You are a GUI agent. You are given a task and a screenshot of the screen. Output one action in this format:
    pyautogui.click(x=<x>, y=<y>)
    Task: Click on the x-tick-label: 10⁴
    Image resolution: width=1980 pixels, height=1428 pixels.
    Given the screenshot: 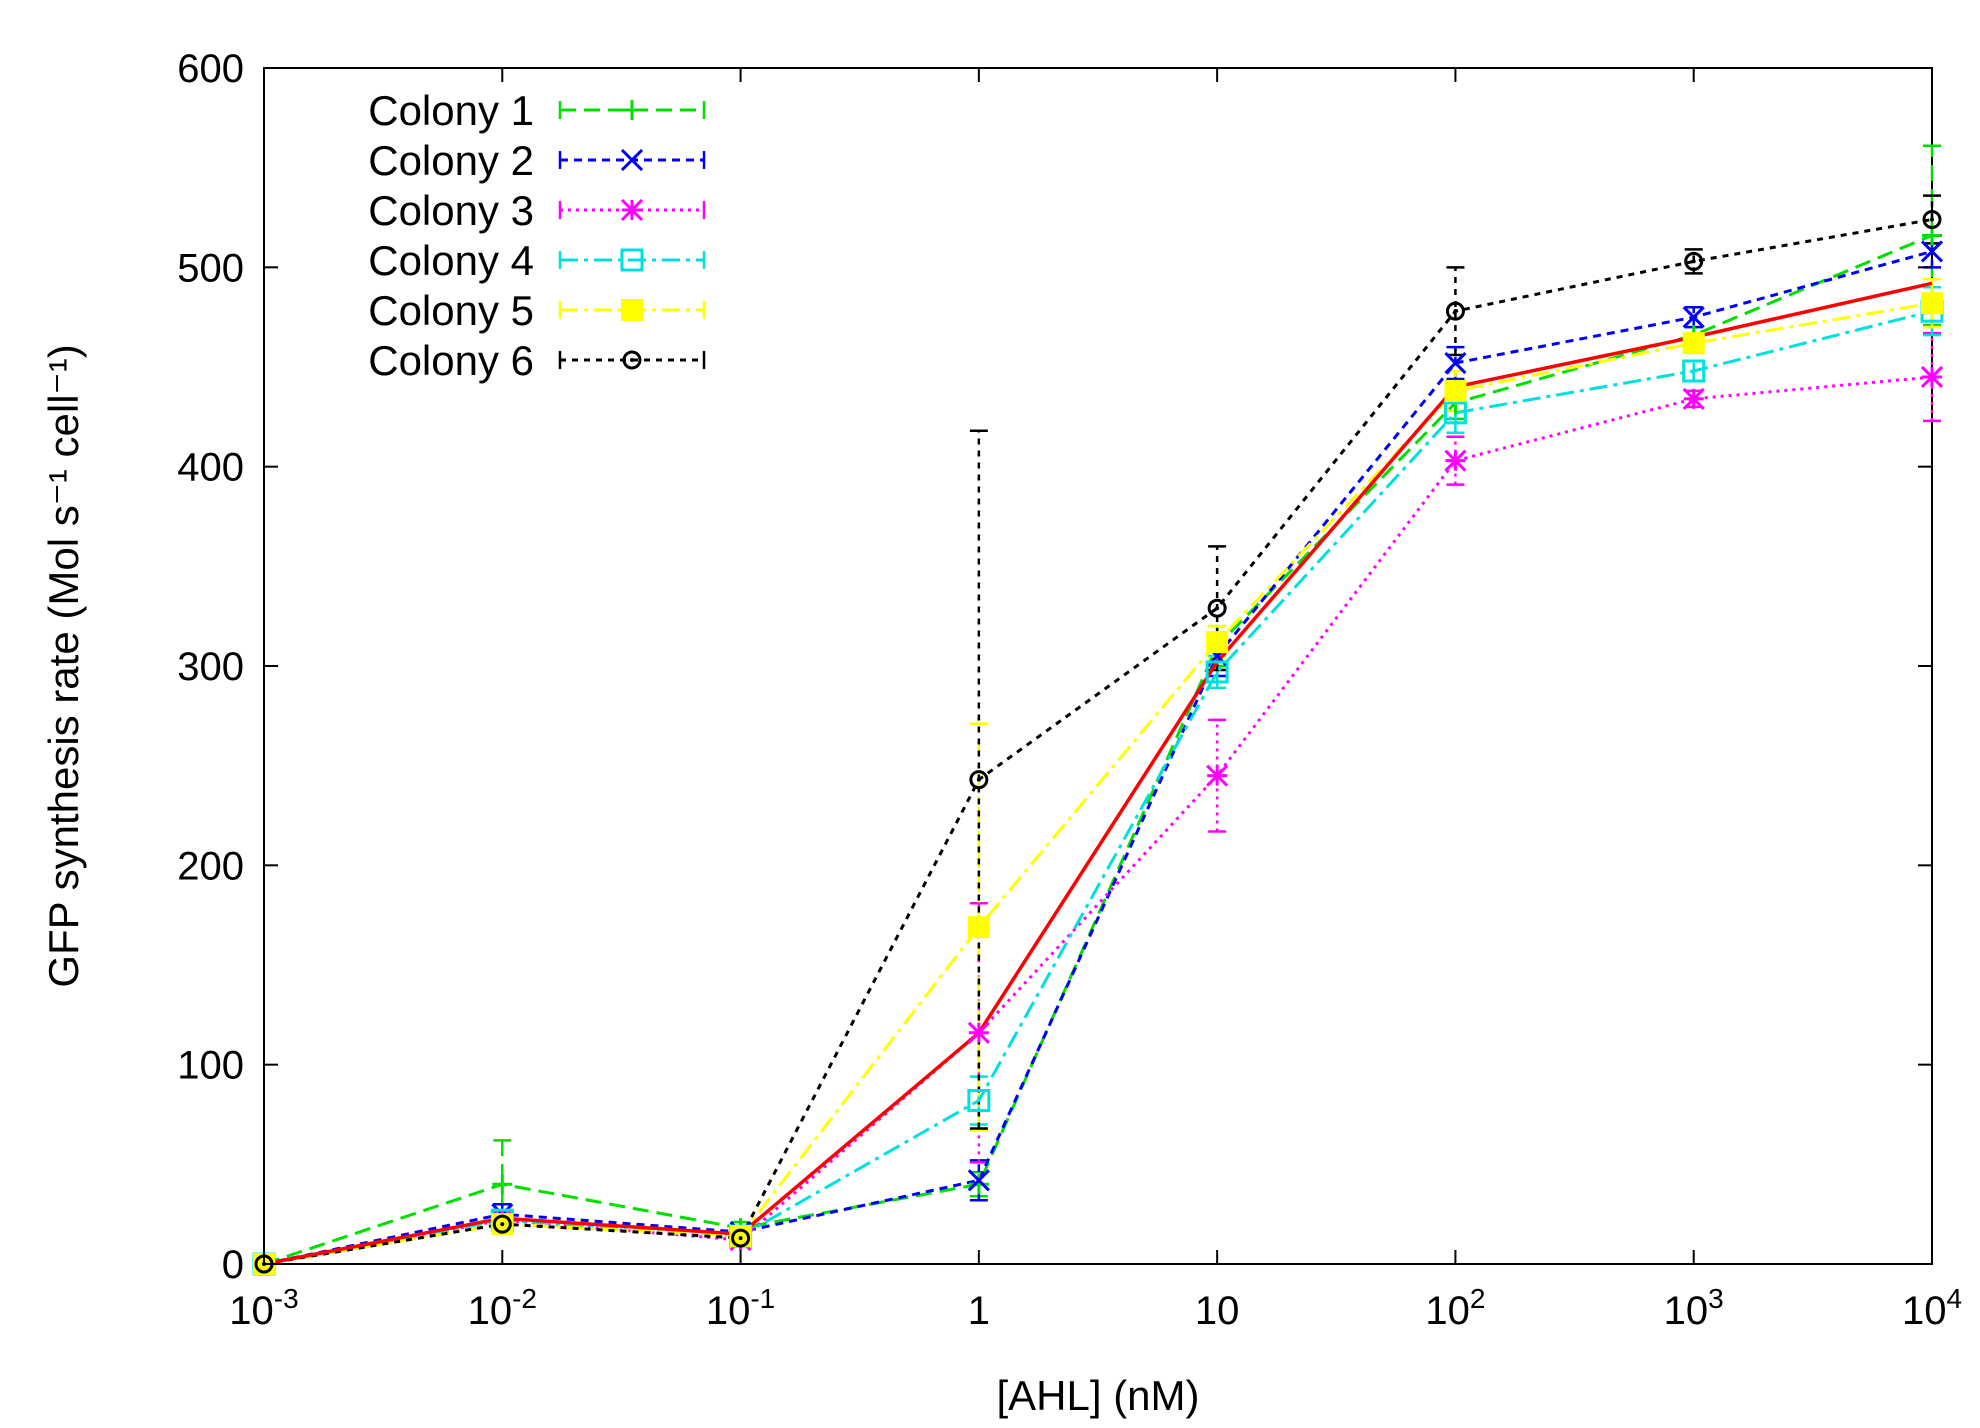 What is the action you would take?
    pyautogui.click(x=1932, y=1308)
    